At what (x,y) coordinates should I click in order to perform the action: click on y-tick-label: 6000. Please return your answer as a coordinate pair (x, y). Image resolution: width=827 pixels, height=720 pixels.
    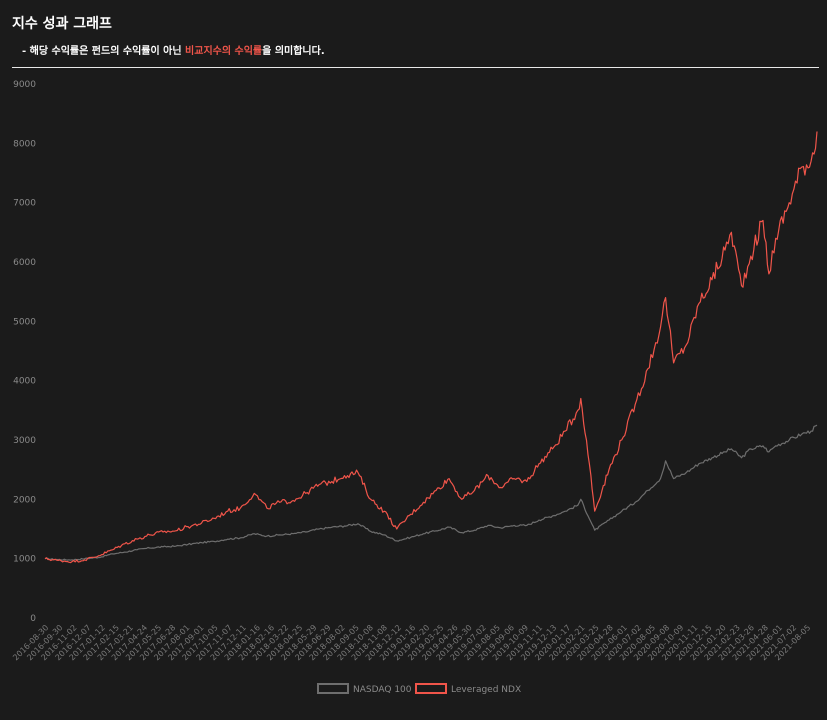
    Looking at the image, I should click on (24, 263).